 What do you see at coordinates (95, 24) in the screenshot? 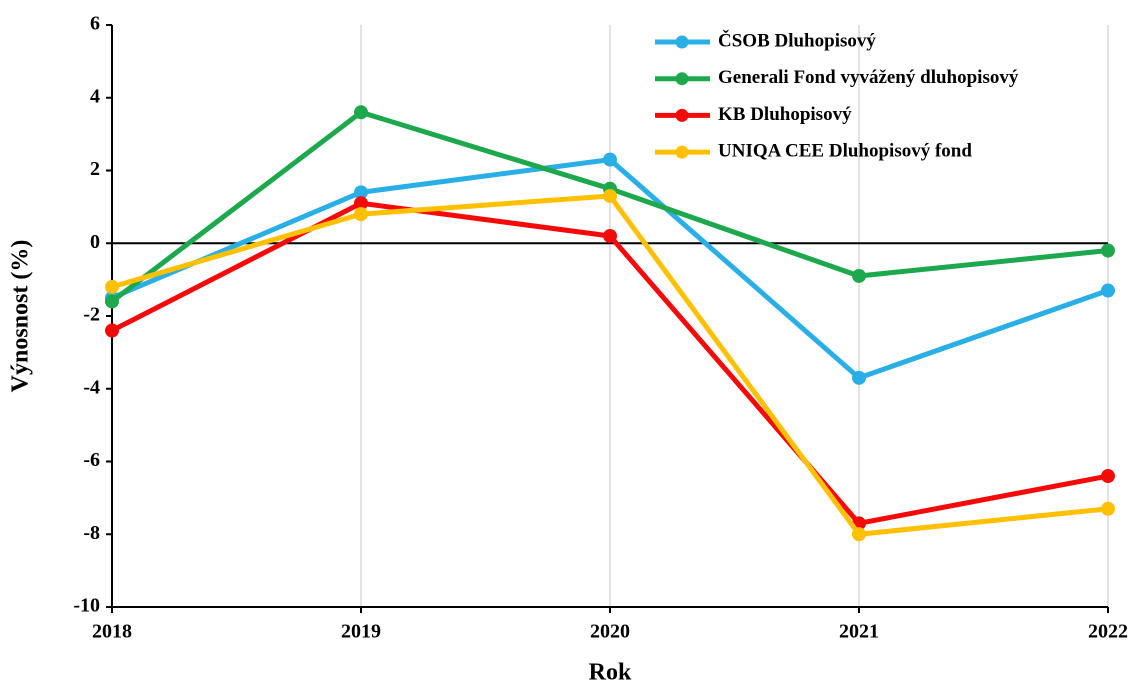
I see `y-tick-label: 6` at bounding box center [95, 24].